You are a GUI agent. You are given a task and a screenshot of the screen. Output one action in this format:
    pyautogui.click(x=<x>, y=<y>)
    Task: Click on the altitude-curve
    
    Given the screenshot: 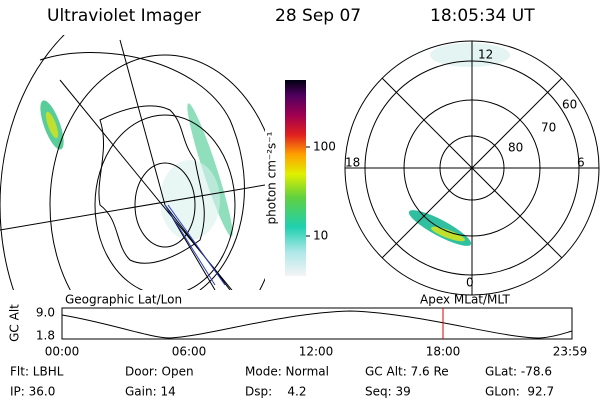 What is the action you would take?
    pyautogui.click(x=317, y=324)
    